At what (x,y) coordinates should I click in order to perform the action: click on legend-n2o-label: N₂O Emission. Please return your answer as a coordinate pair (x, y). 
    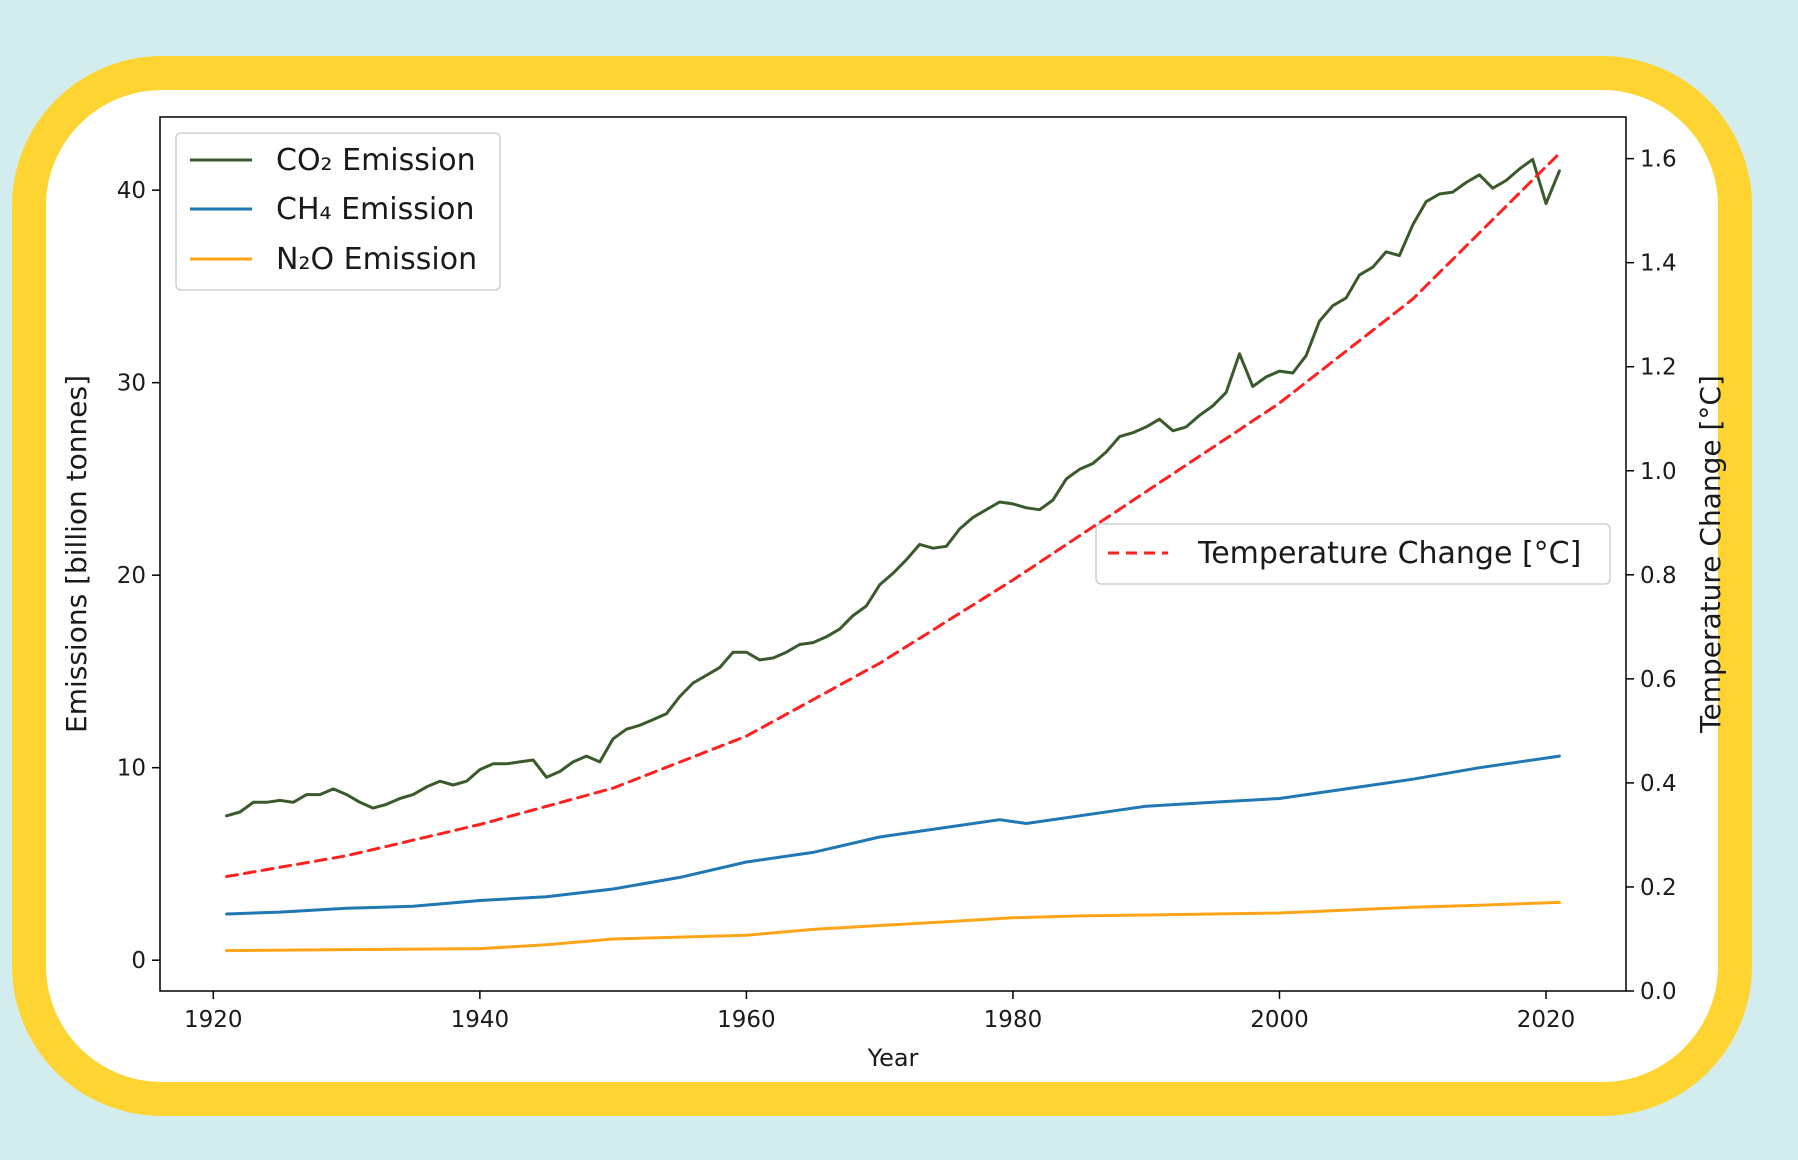
    Looking at the image, I should click on (376, 259).